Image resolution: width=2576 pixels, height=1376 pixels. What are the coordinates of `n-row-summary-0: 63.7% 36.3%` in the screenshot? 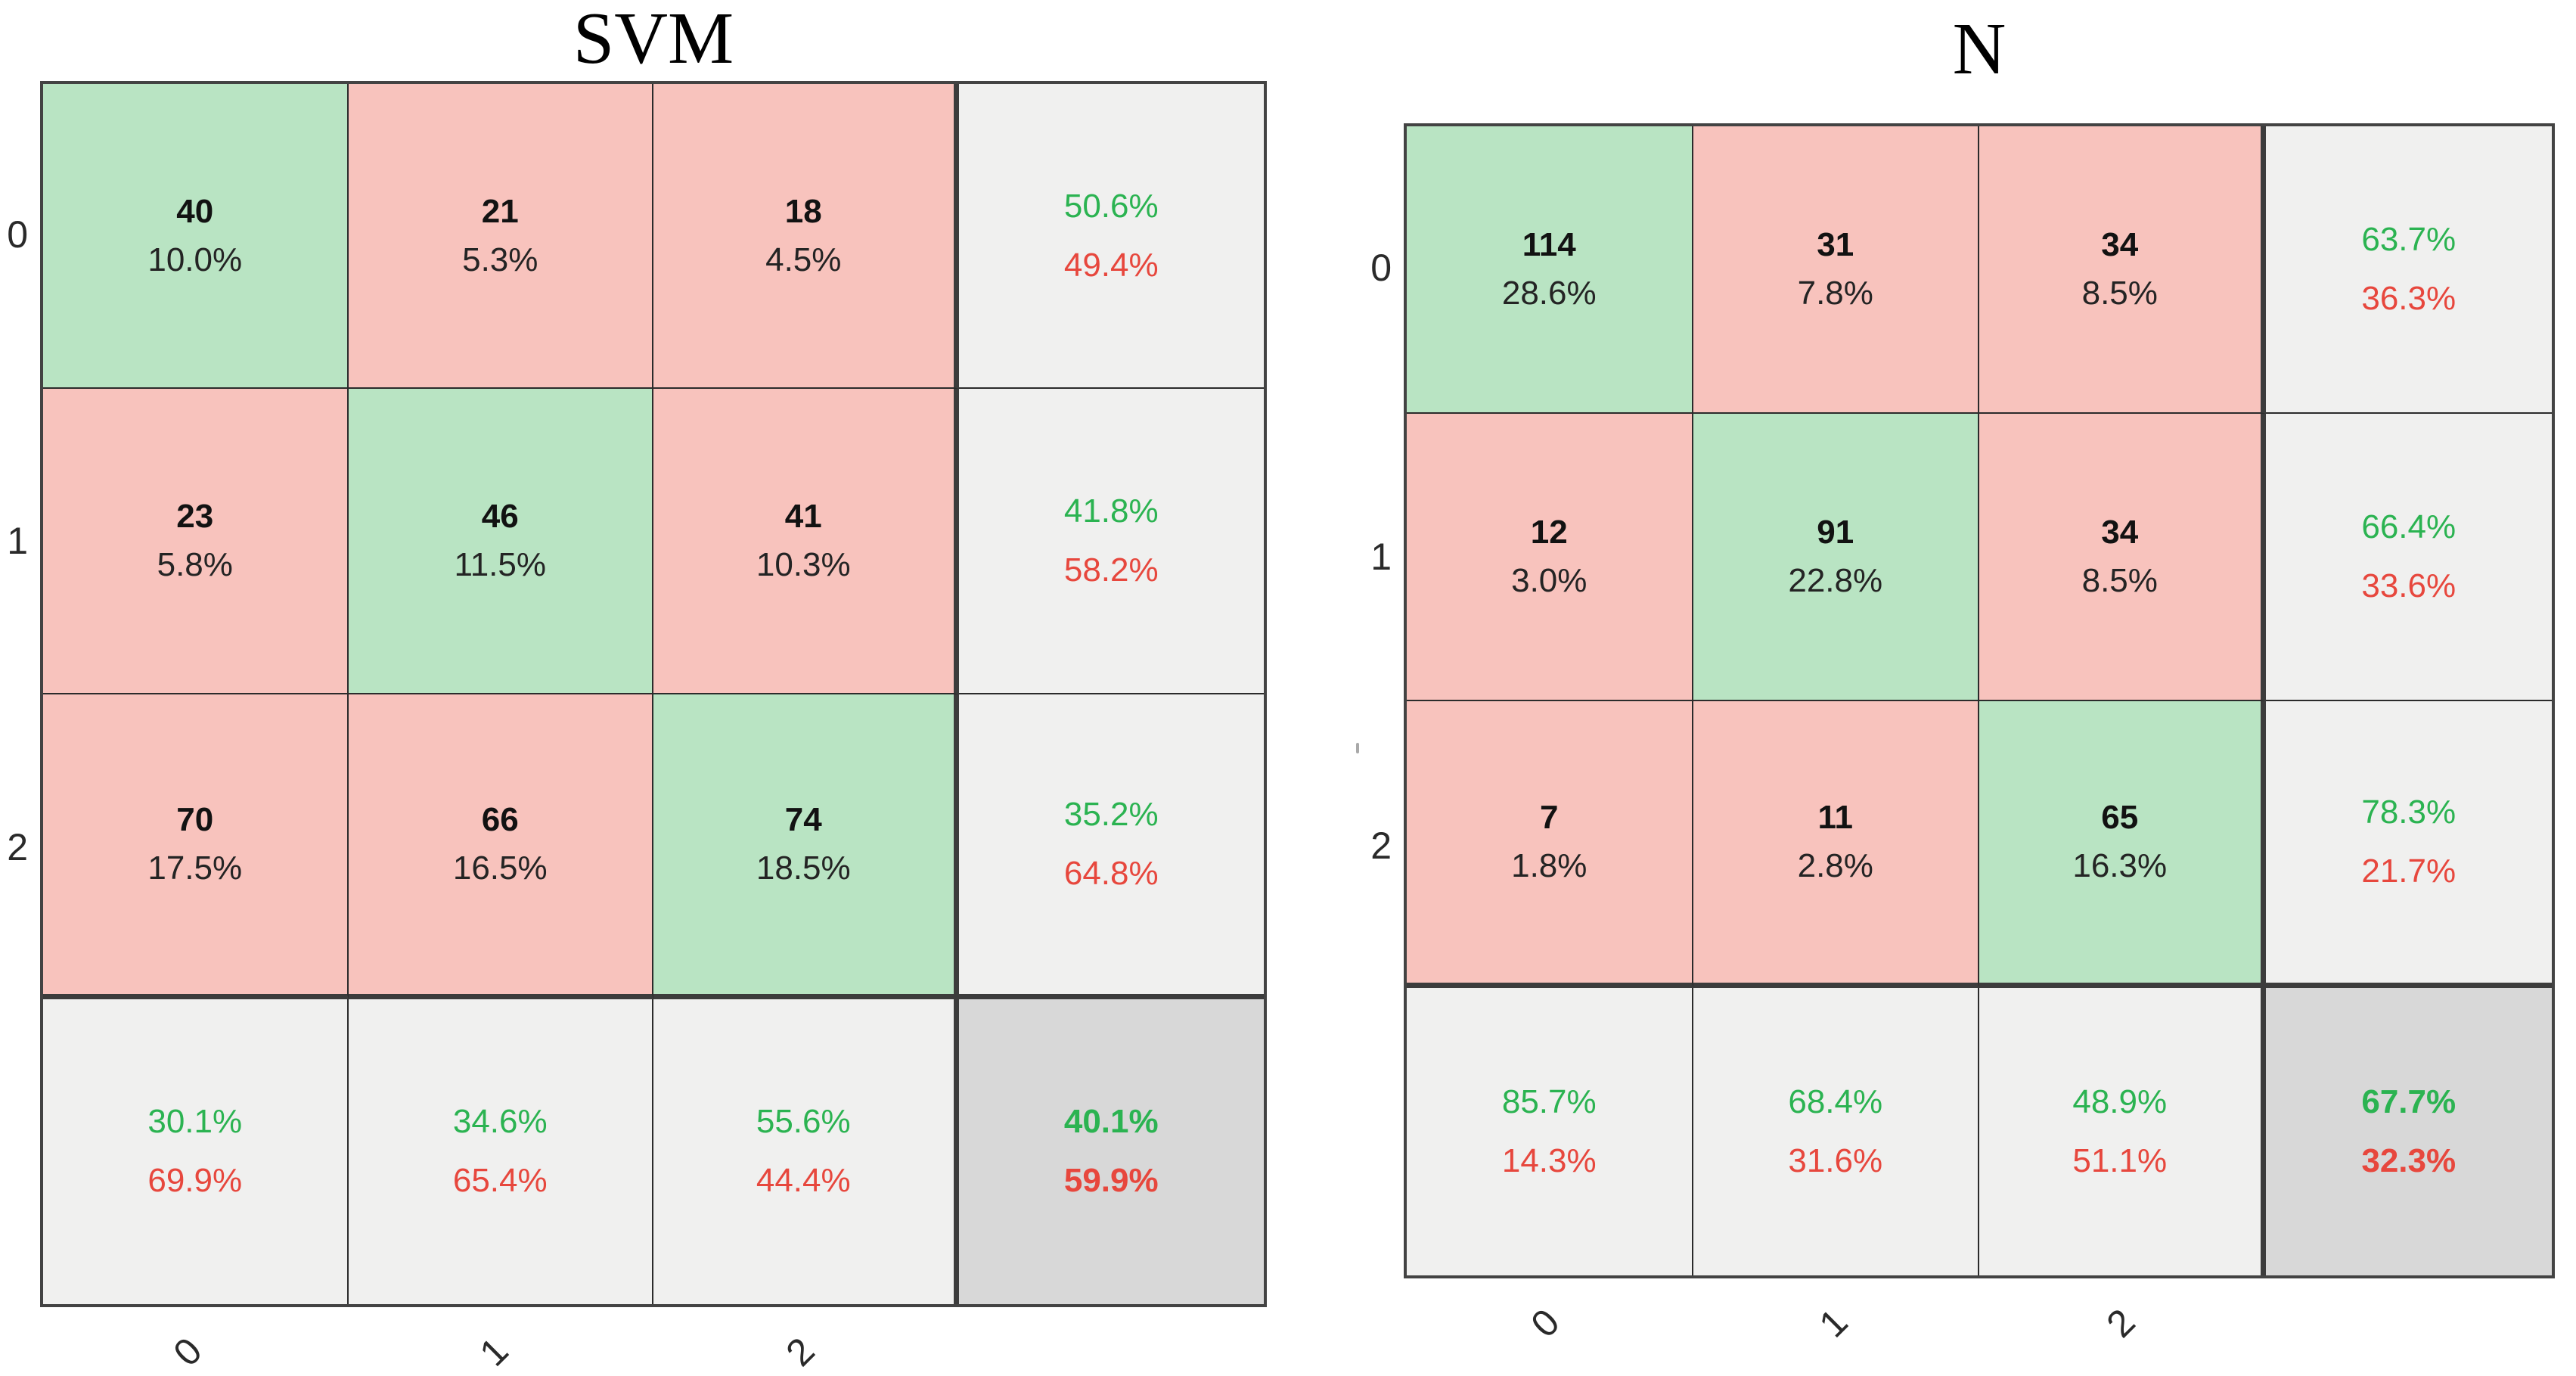 It's located at (2408, 270).